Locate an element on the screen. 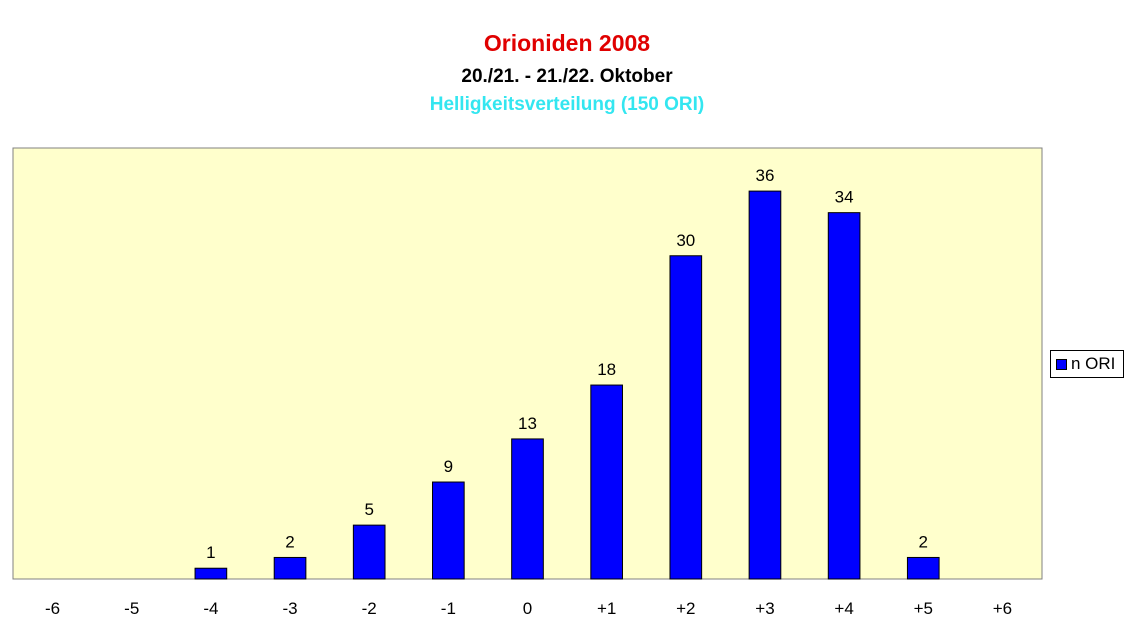  x-tick-label: -1 is located at coordinates (448, 608).